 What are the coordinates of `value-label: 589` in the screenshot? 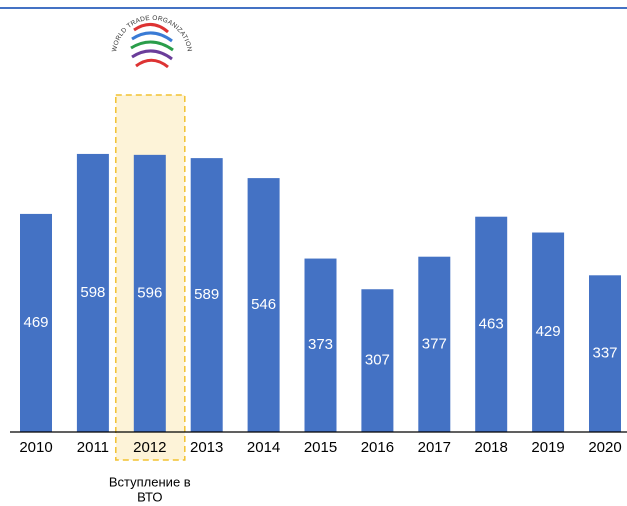 It's located at (206, 294).